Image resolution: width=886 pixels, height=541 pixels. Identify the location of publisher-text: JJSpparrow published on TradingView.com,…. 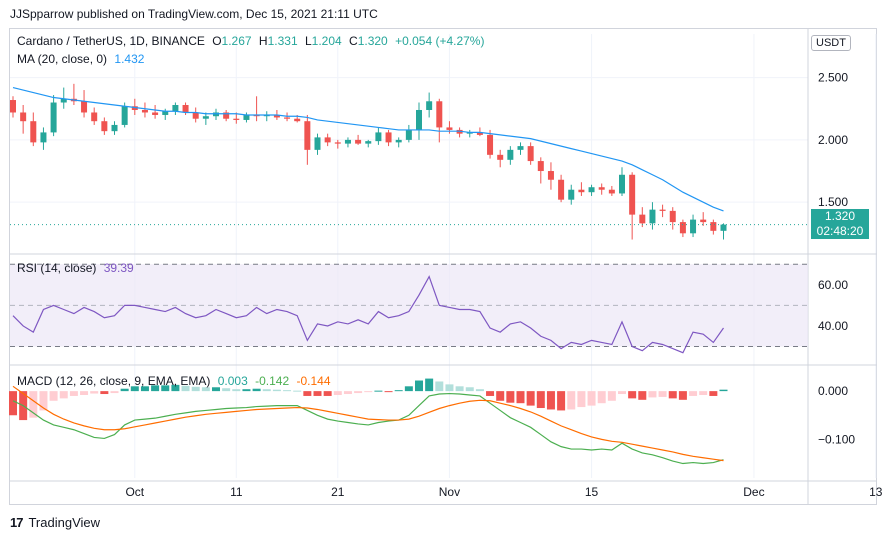
(194, 14).